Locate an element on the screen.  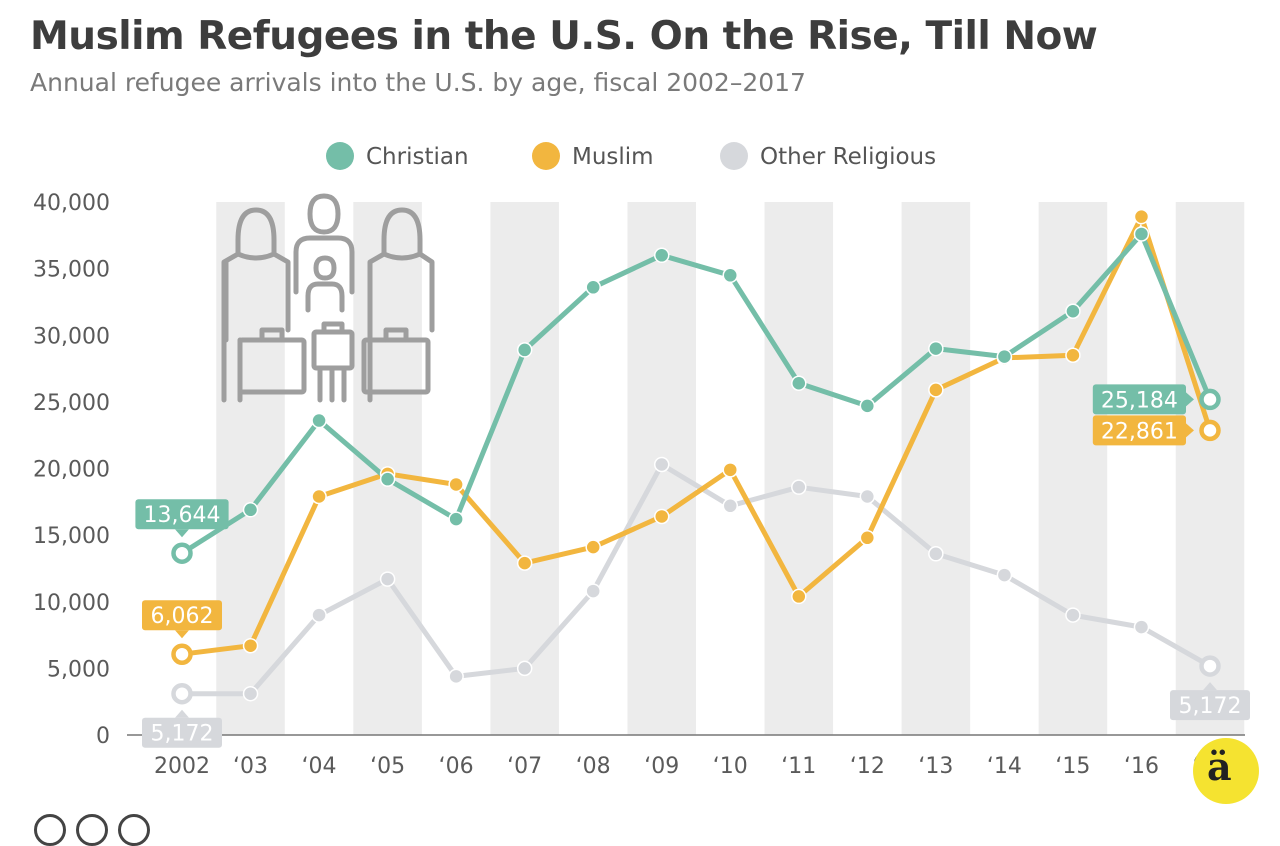
data-label: 6,062 is located at coordinates (182, 616).